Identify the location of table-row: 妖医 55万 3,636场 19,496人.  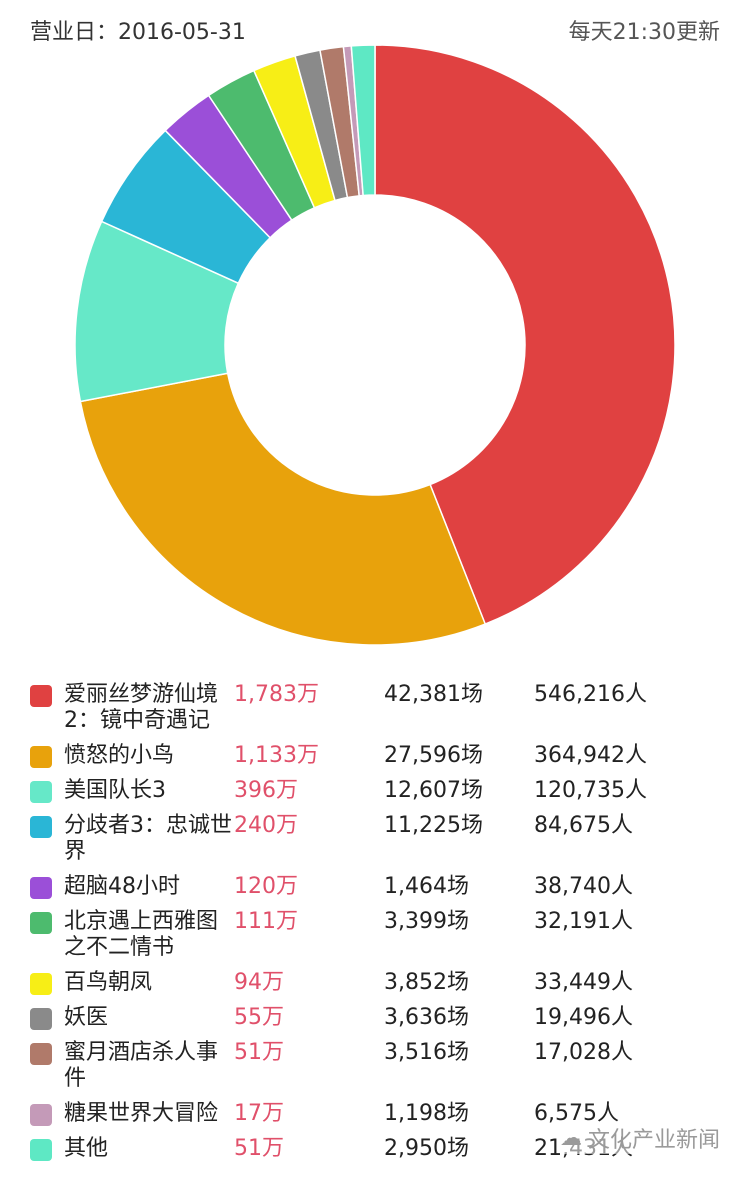
(380, 1018).